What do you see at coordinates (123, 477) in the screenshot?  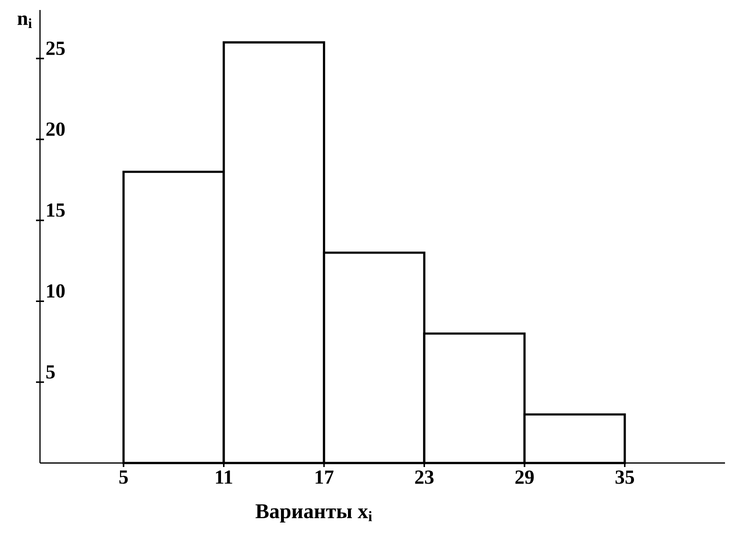 I see `x-tick-label: 5` at bounding box center [123, 477].